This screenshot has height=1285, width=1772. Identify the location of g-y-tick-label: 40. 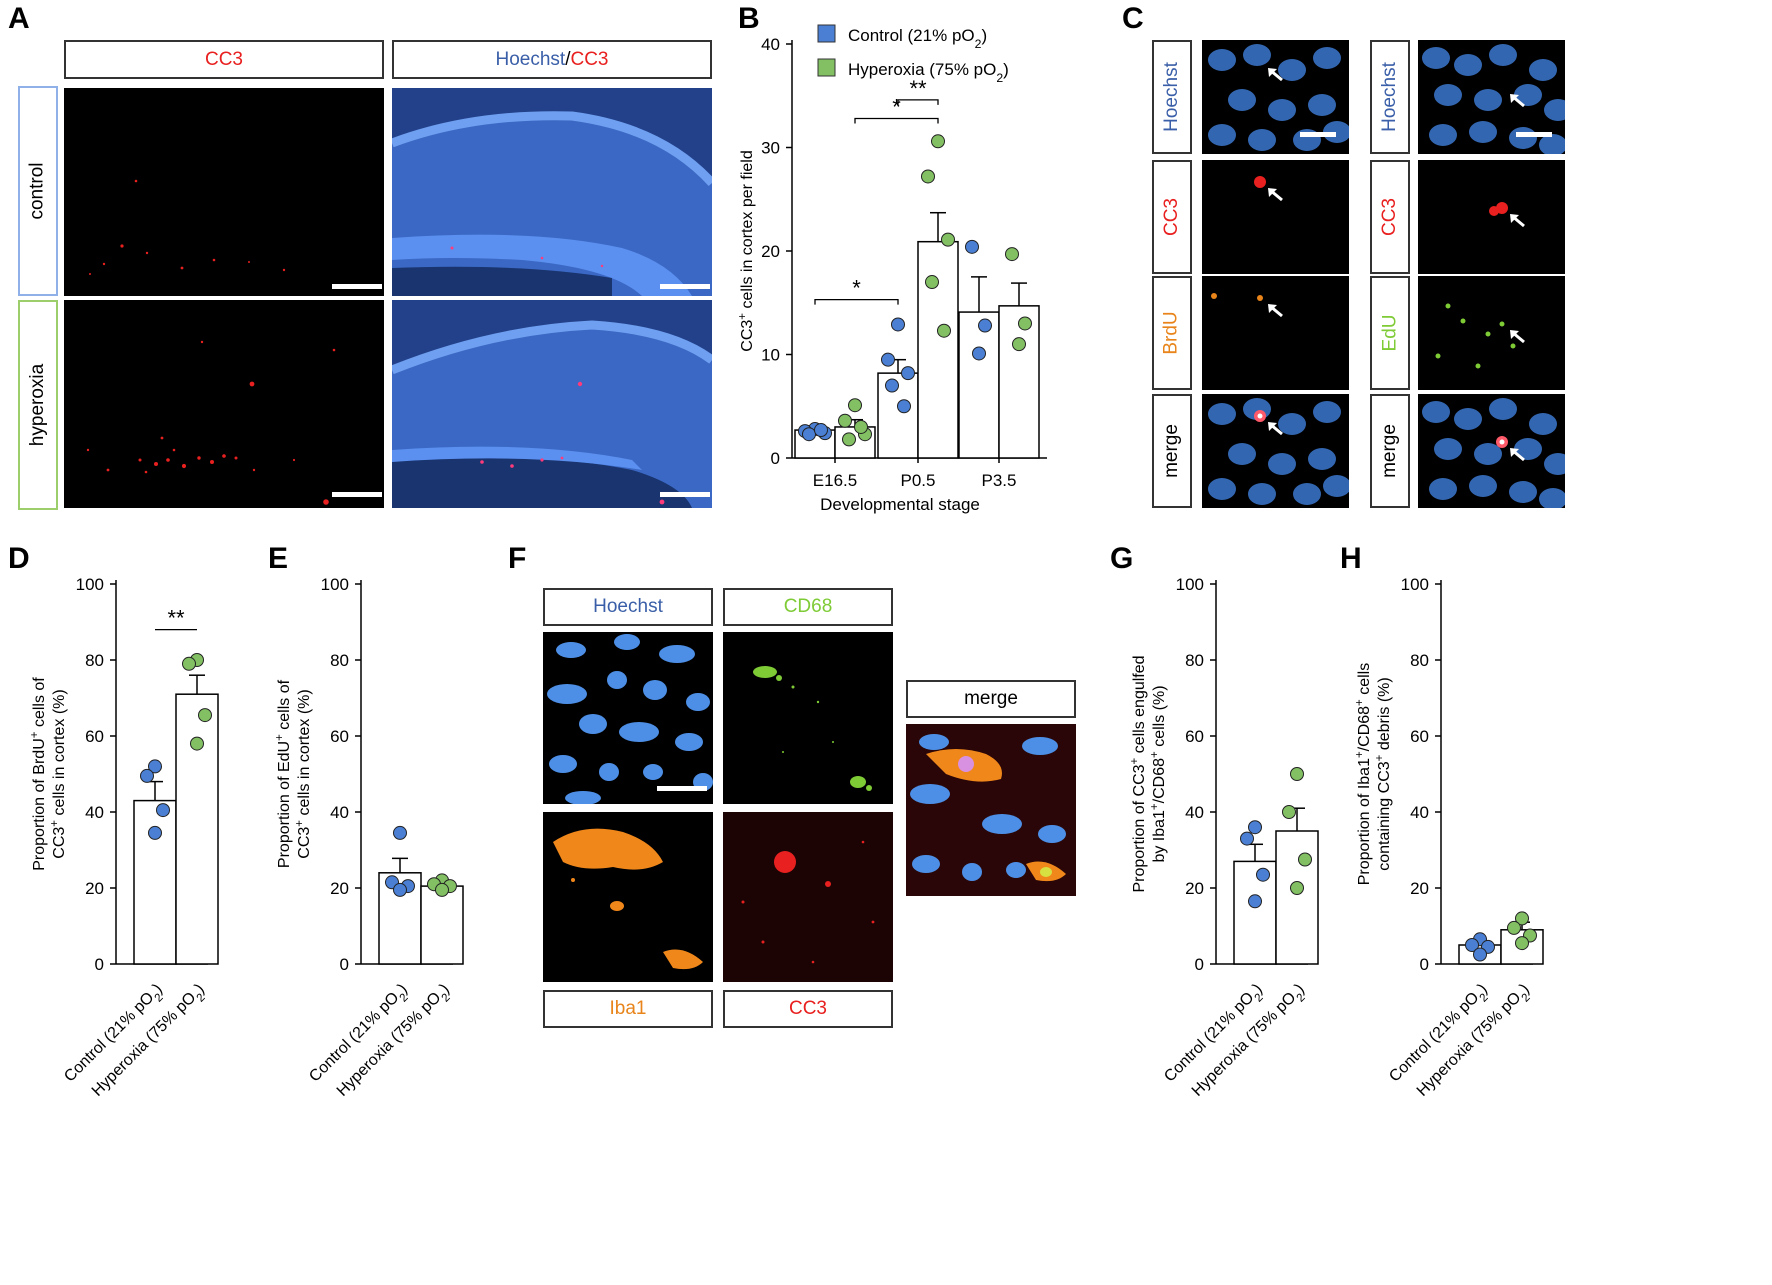
(1194, 812).